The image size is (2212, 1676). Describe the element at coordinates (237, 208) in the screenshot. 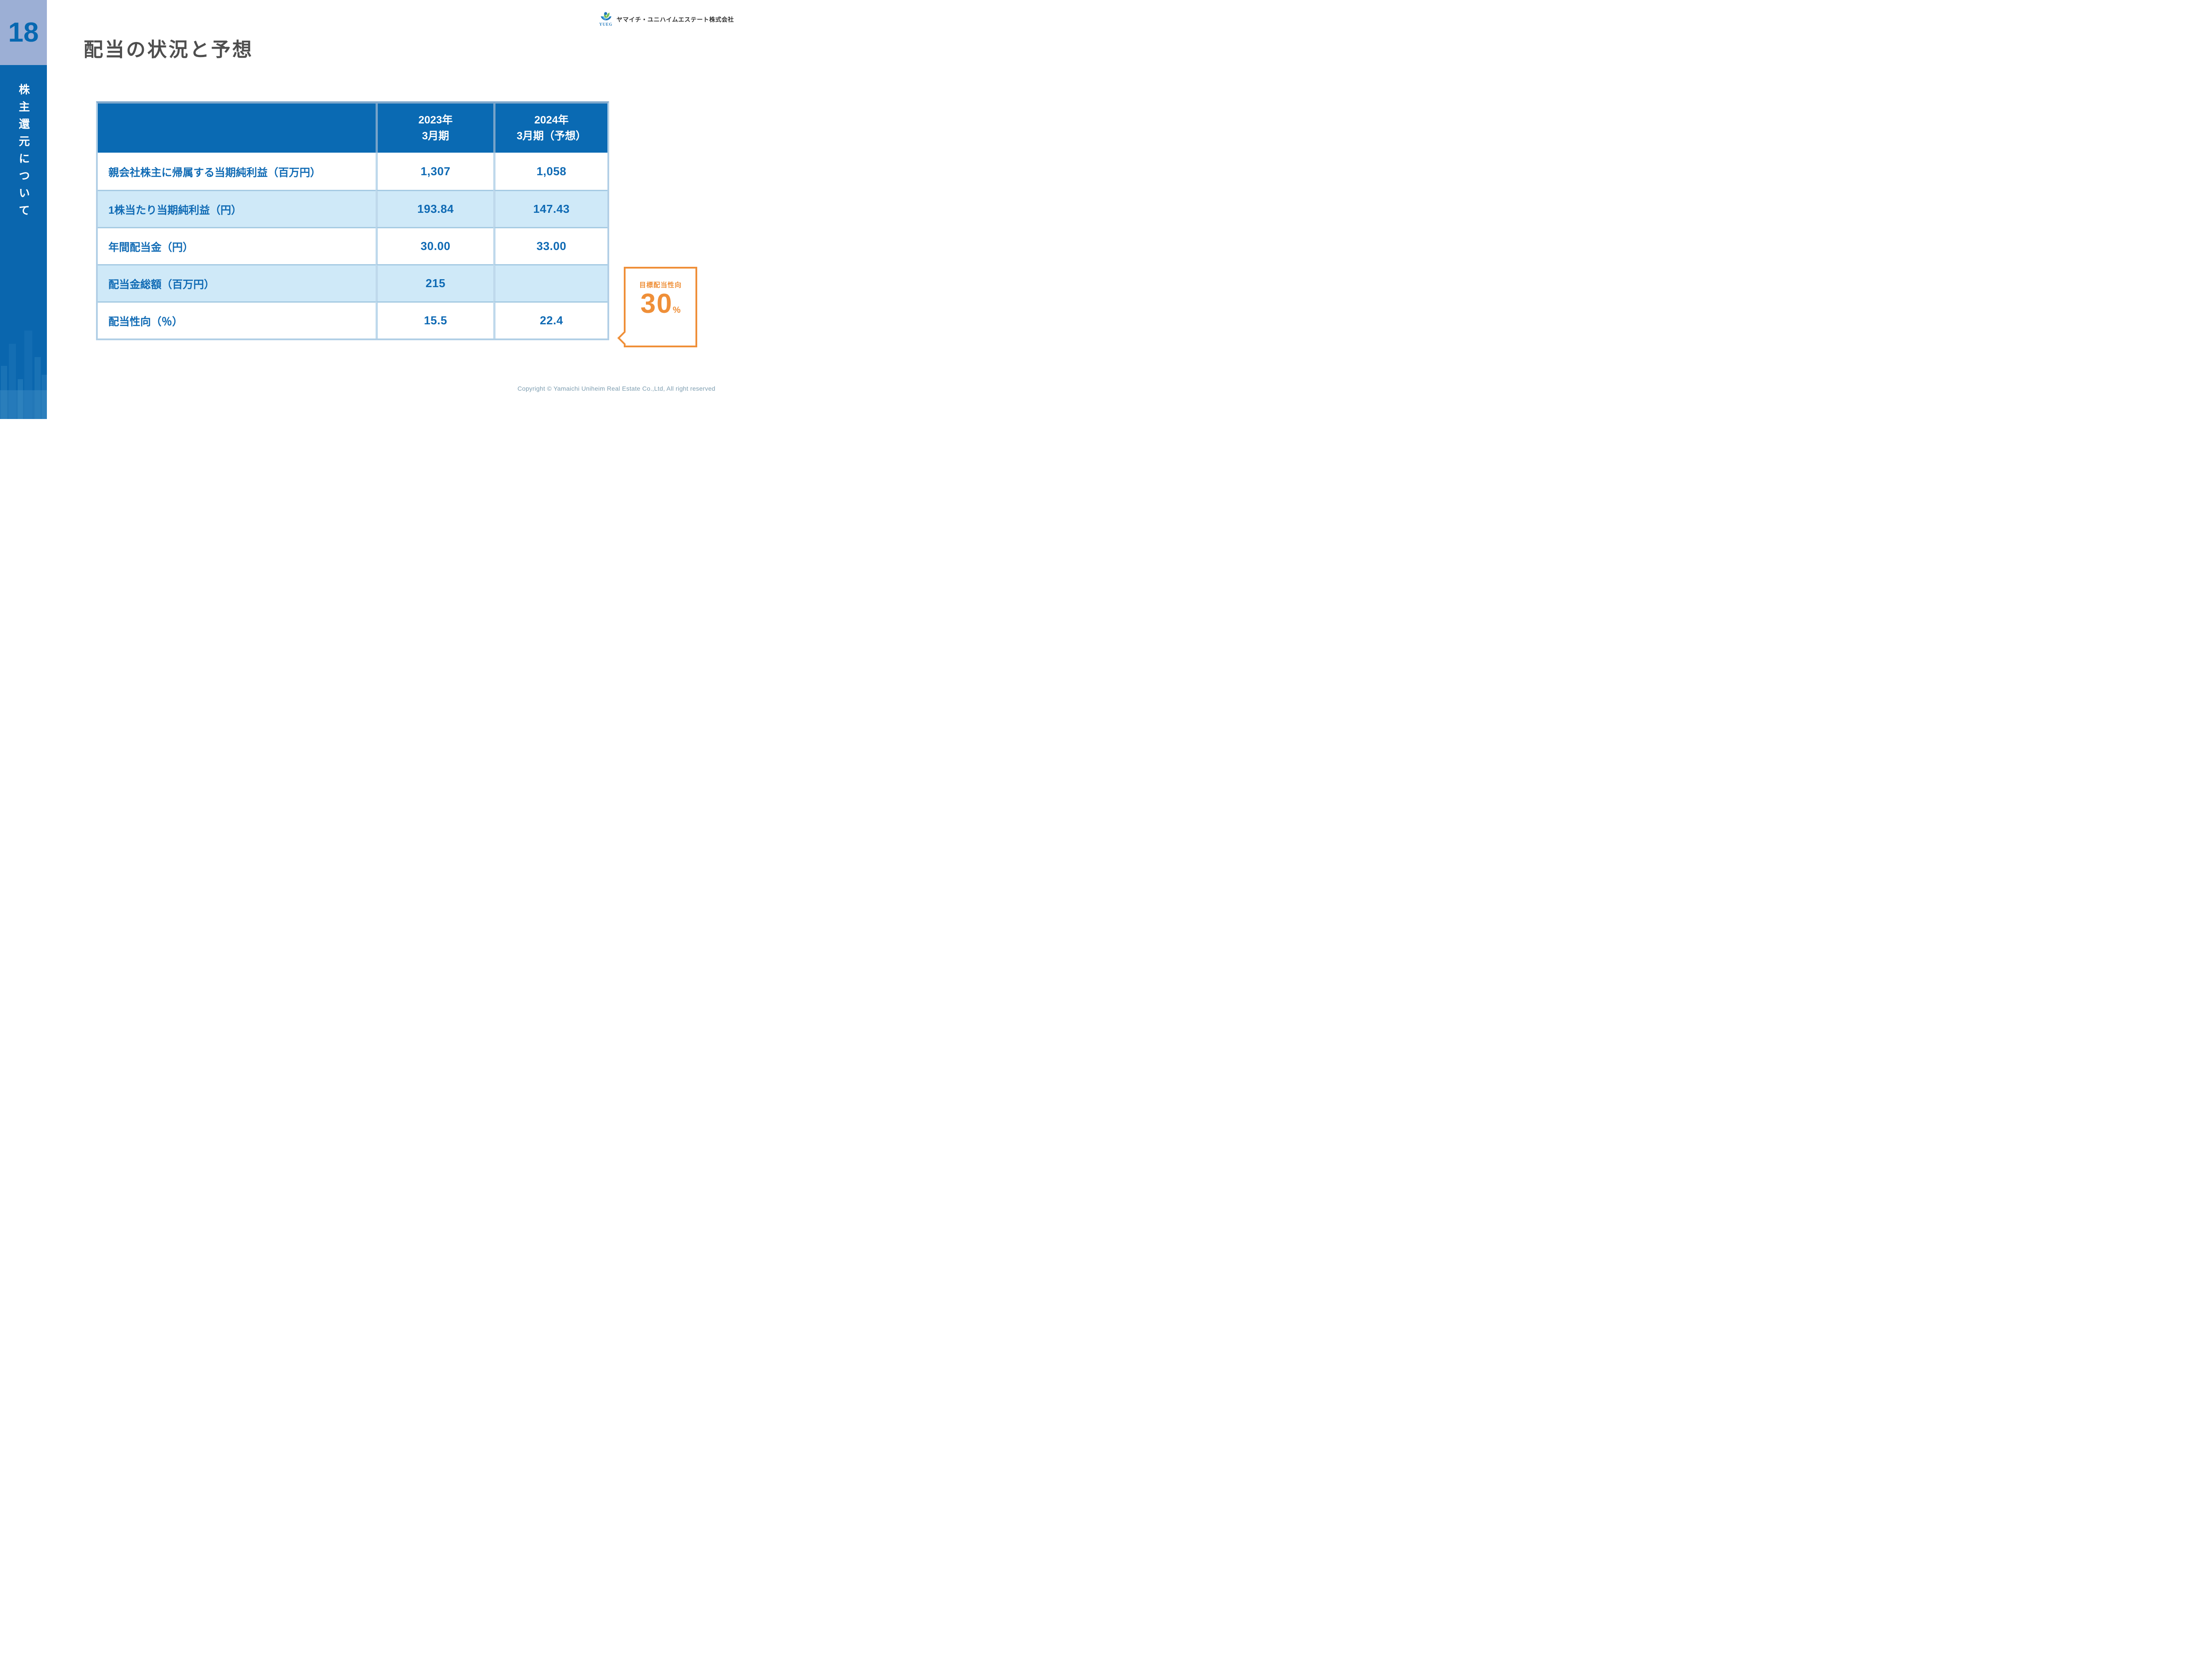

I see `row-label-eps: 1株当たり当期純利益（円）` at that location.